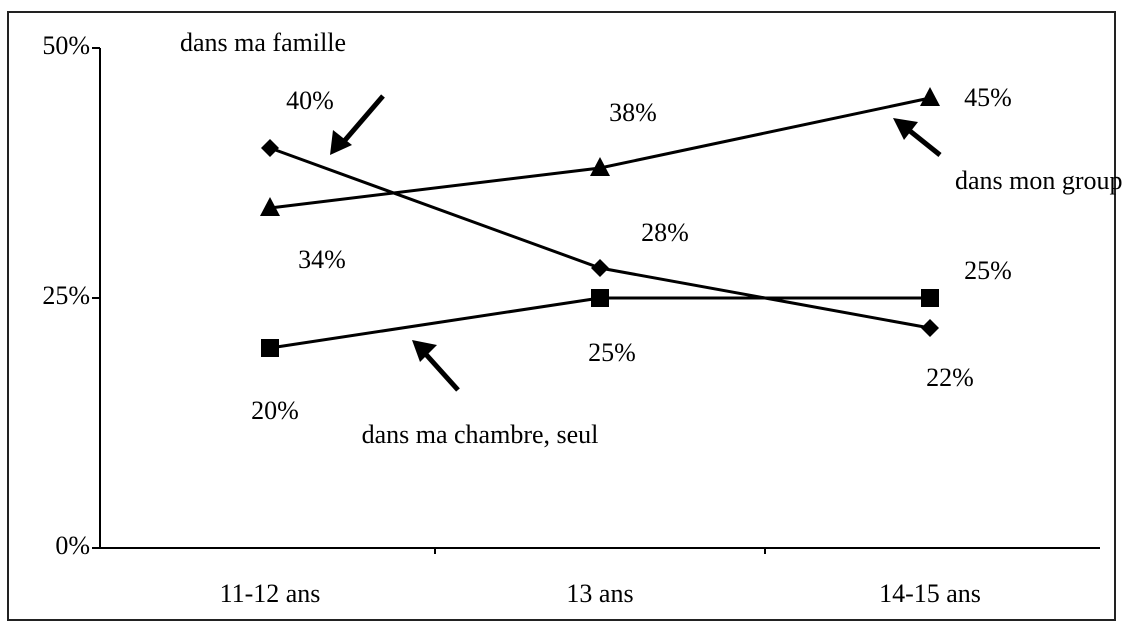  I want to click on data-label: 40%, so click(310, 100).